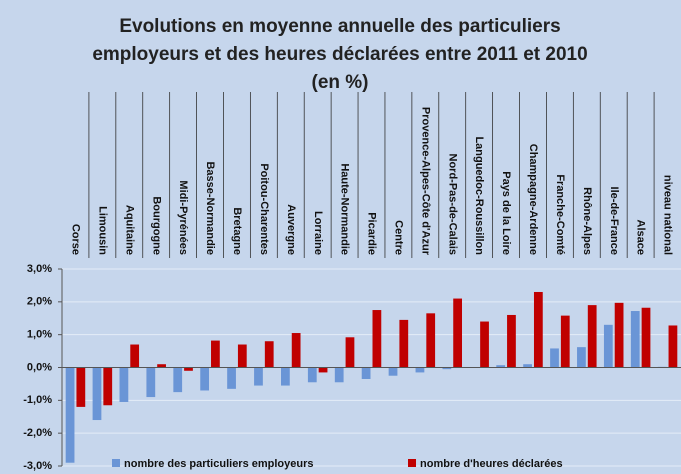 This screenshot has height=474, width=681. What do you see at coordinates (39, 302) in the screenshot?
I see `y-tick-label: 2,0%` at bounding box center [39, 302].